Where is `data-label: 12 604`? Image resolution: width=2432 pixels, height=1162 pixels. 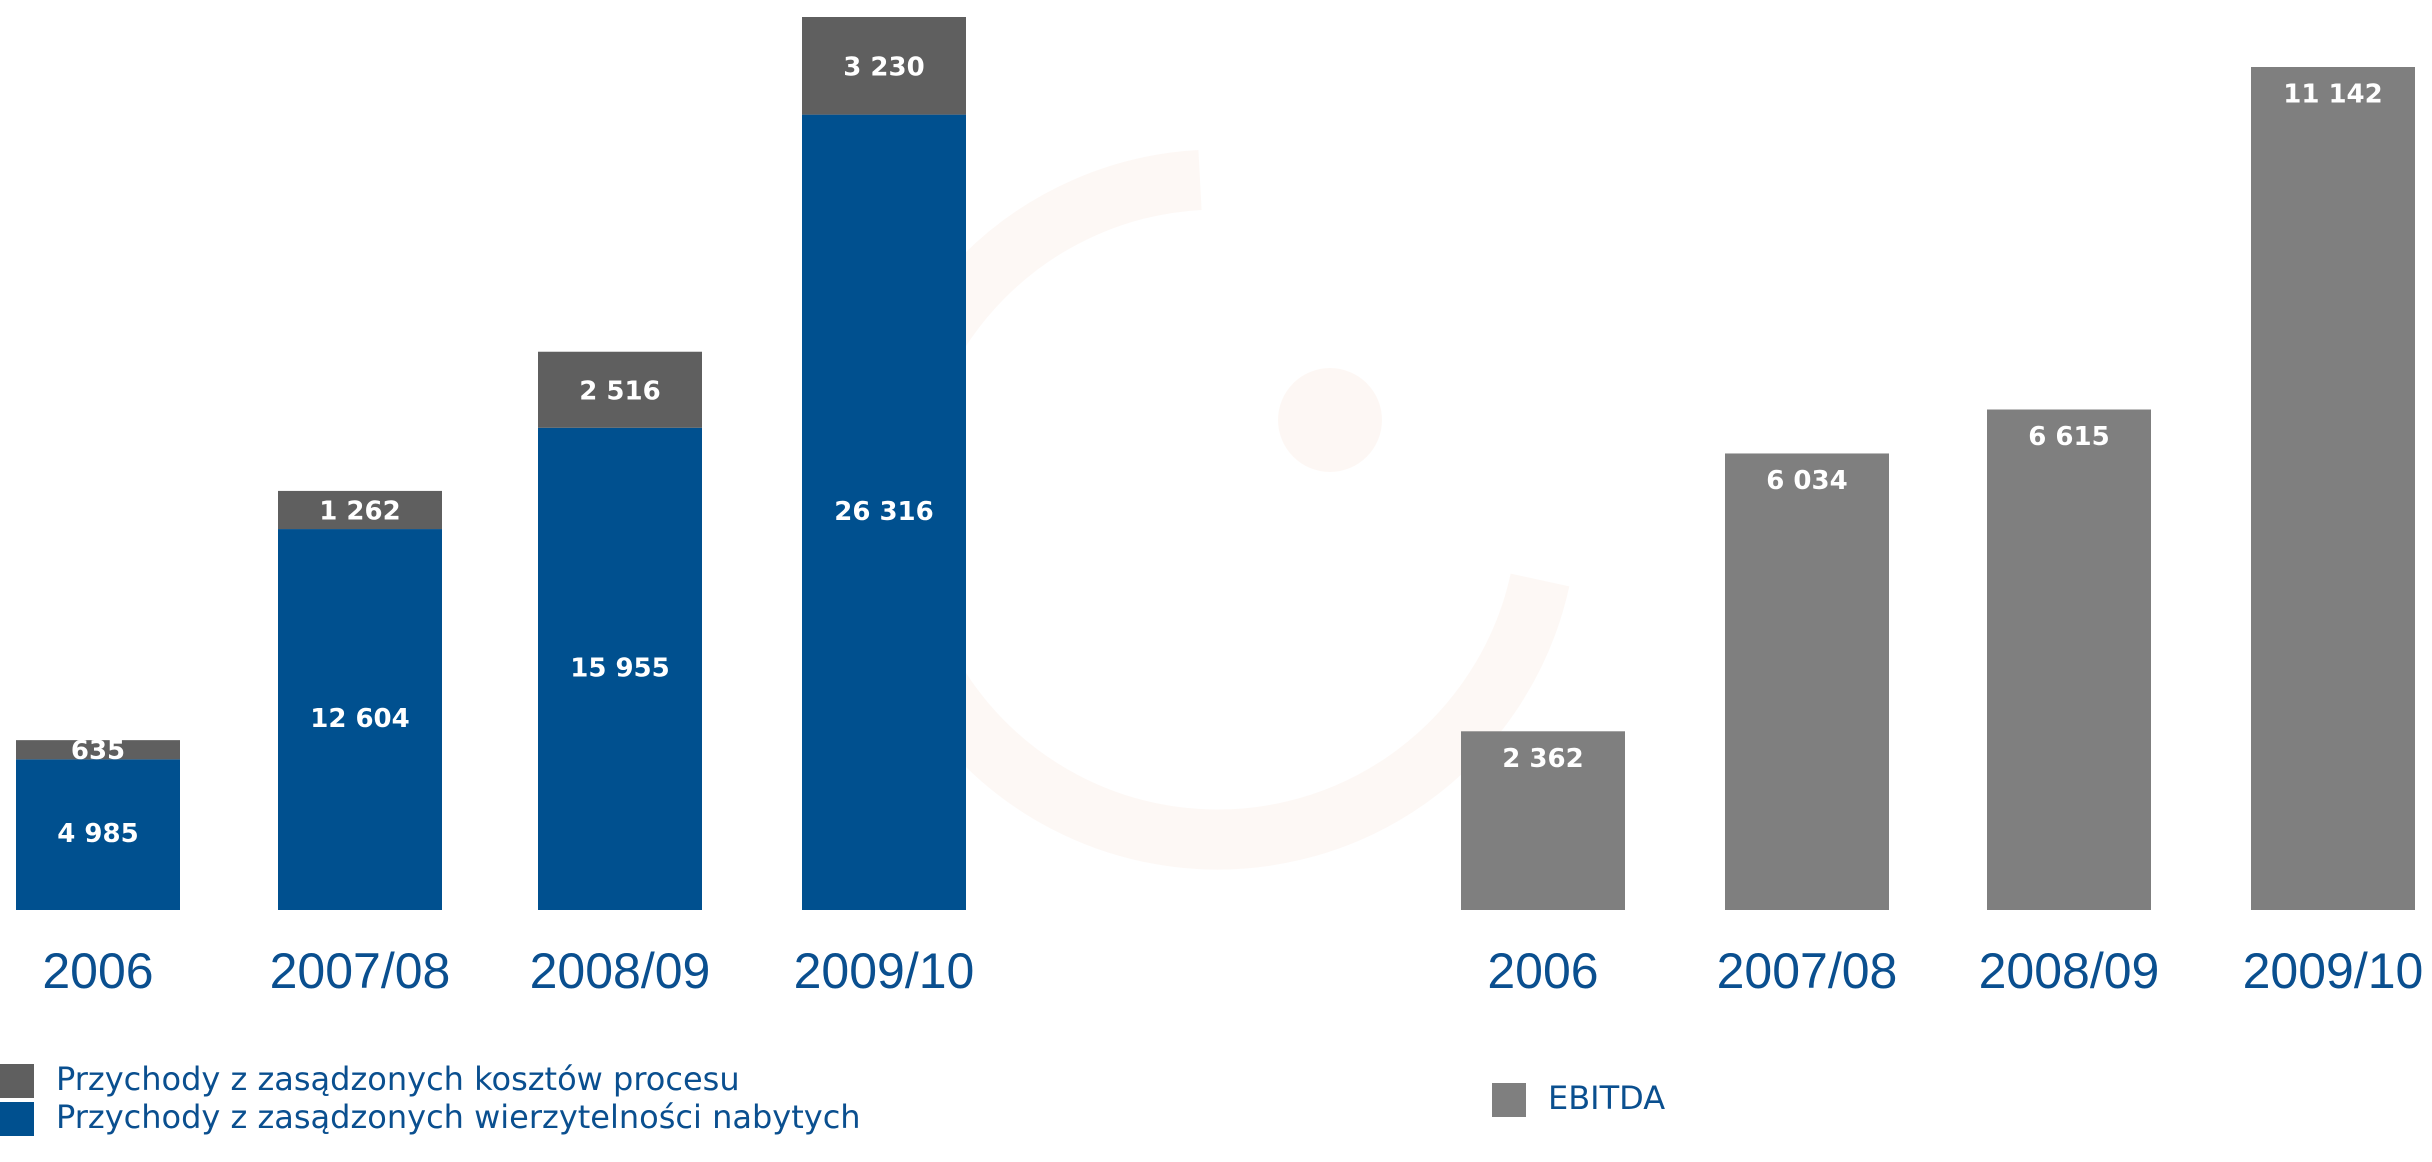
data-label: 12 604 is located at coordinates (360, 719).